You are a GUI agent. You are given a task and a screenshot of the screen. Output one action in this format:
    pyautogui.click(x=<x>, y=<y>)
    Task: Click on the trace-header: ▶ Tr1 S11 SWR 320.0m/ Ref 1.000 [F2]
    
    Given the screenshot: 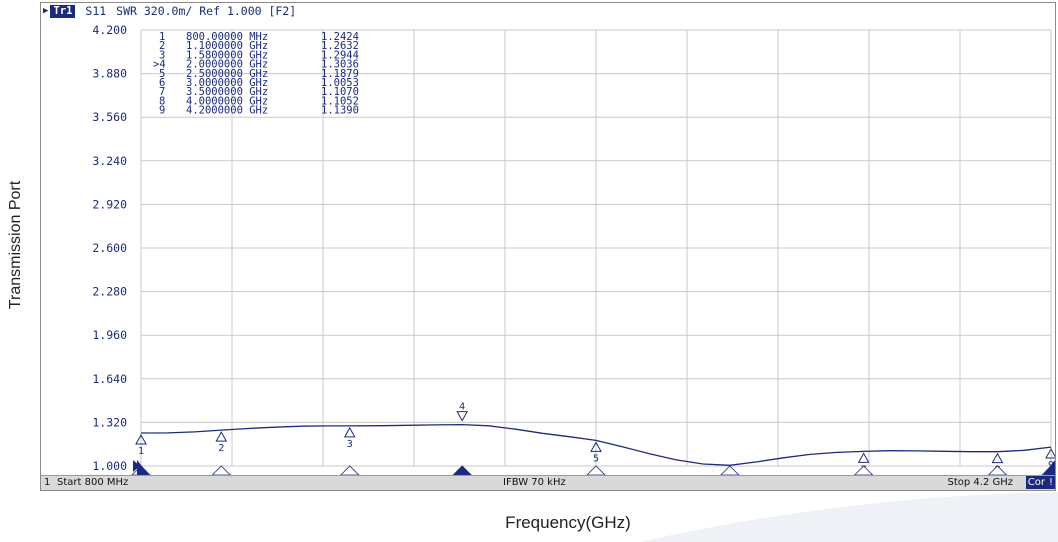 What is the action you would take?
    pyautogui.click(x=548, y=11)
    